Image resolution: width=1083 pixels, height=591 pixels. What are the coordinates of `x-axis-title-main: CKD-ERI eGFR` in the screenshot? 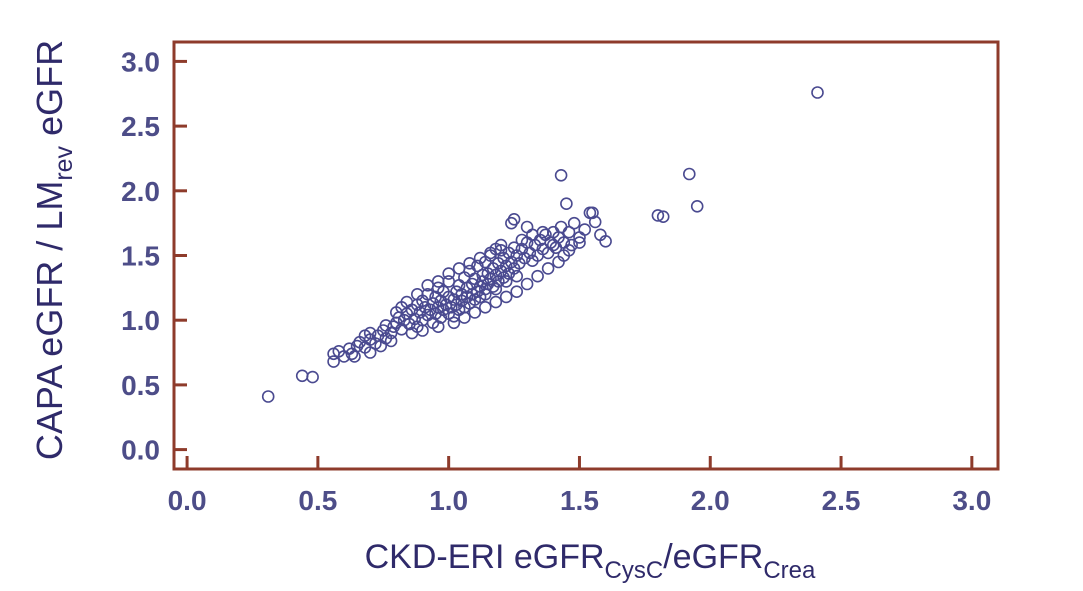 It's located at (485, 557).